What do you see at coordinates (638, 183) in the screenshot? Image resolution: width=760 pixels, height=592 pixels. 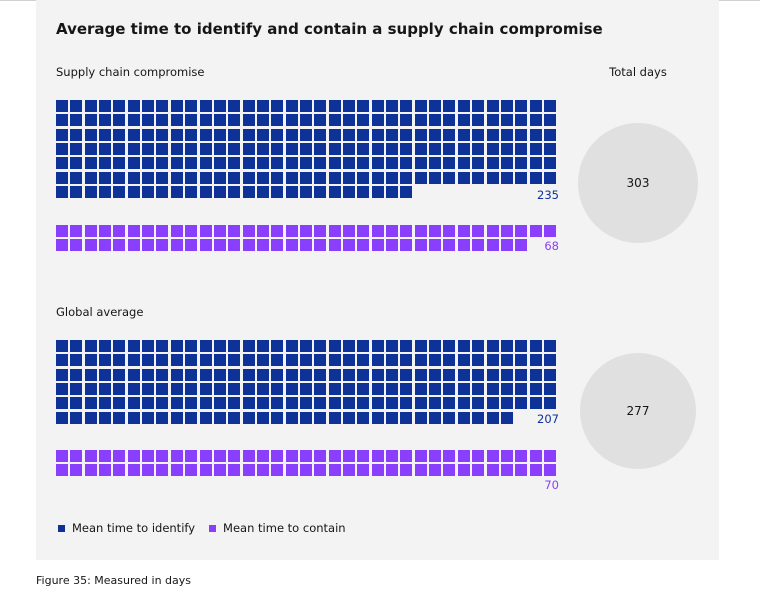 I see `total-circle-supply-chain: 303` at bounding box center [638, 183].